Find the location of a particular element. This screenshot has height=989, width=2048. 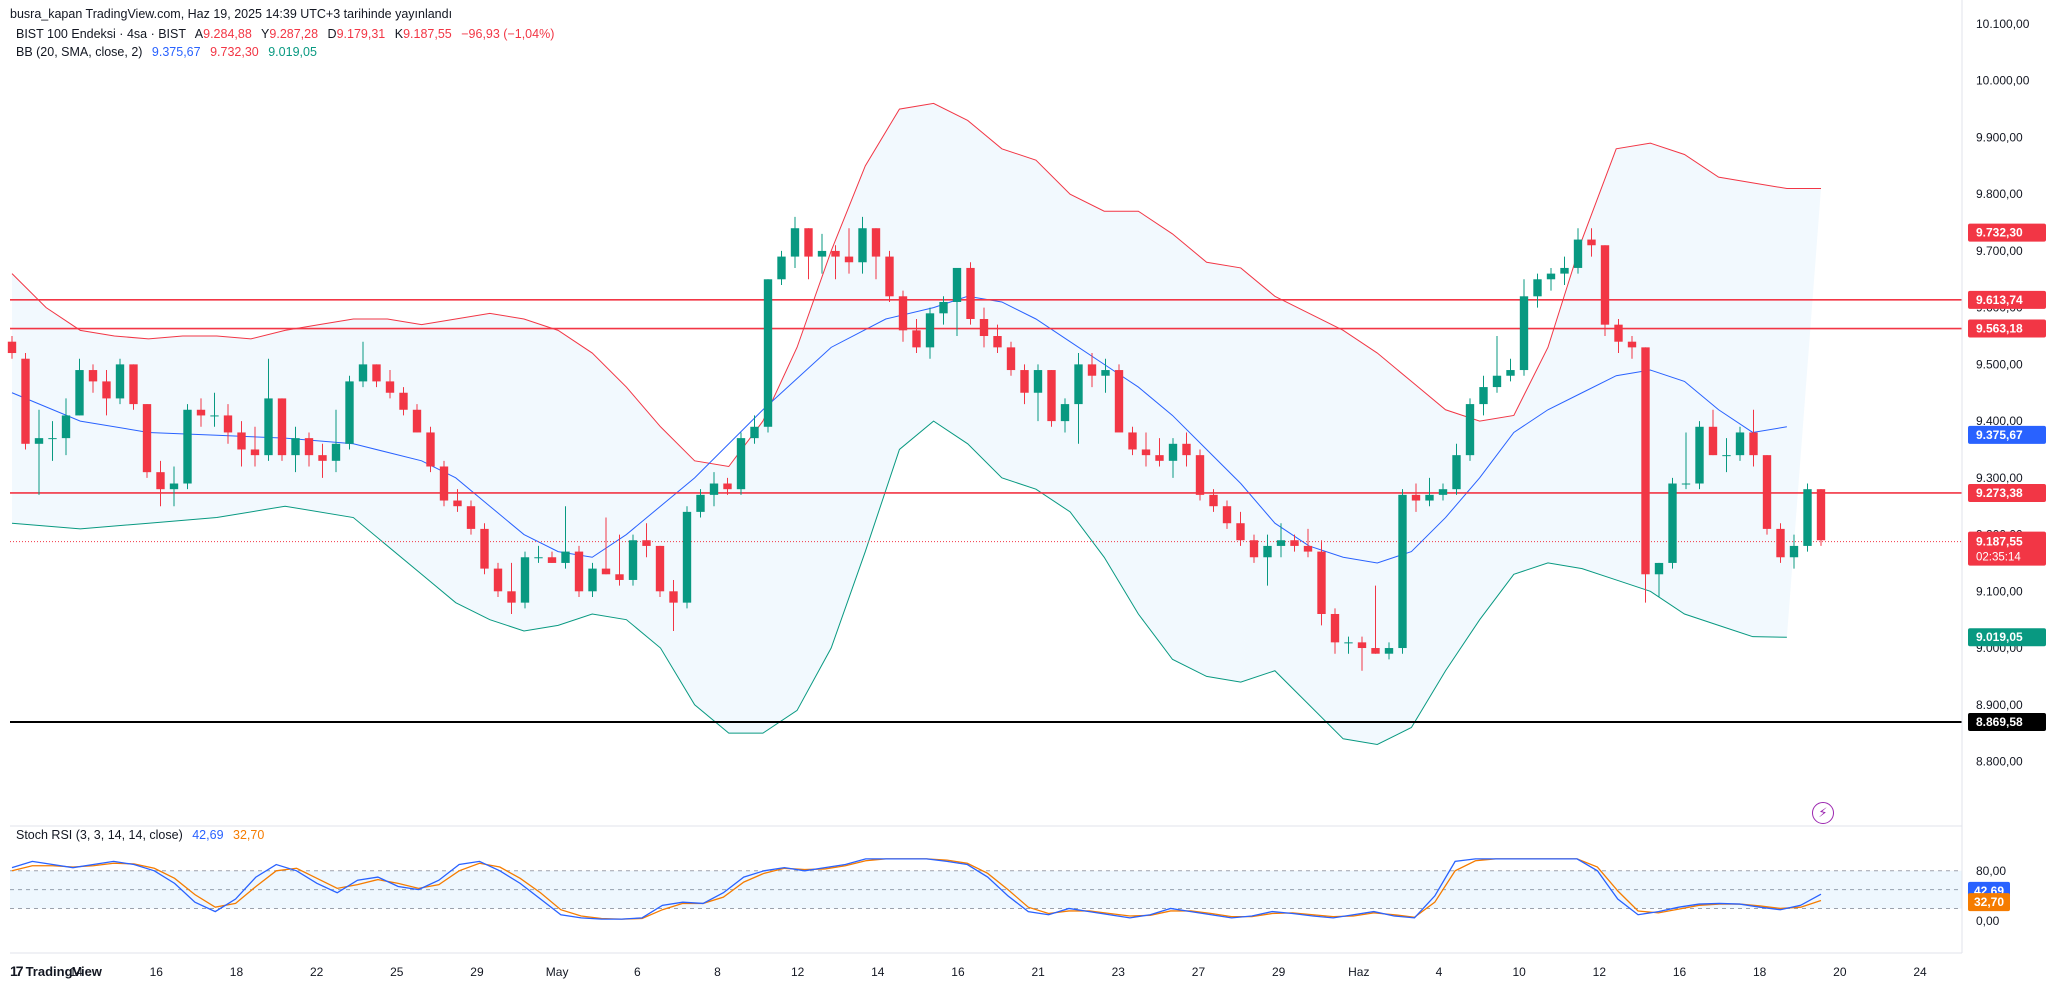

alert-bolt-icon: ⚡ is located at coordinates (1823, 813).